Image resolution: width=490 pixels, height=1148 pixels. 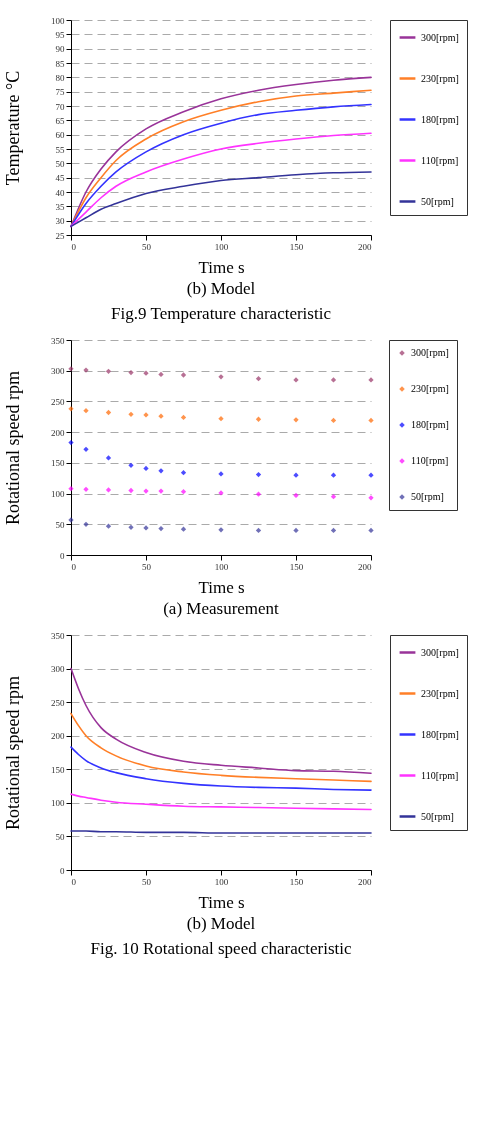 I want to click on y-tick-label: 40, so click(x=60, y=192).